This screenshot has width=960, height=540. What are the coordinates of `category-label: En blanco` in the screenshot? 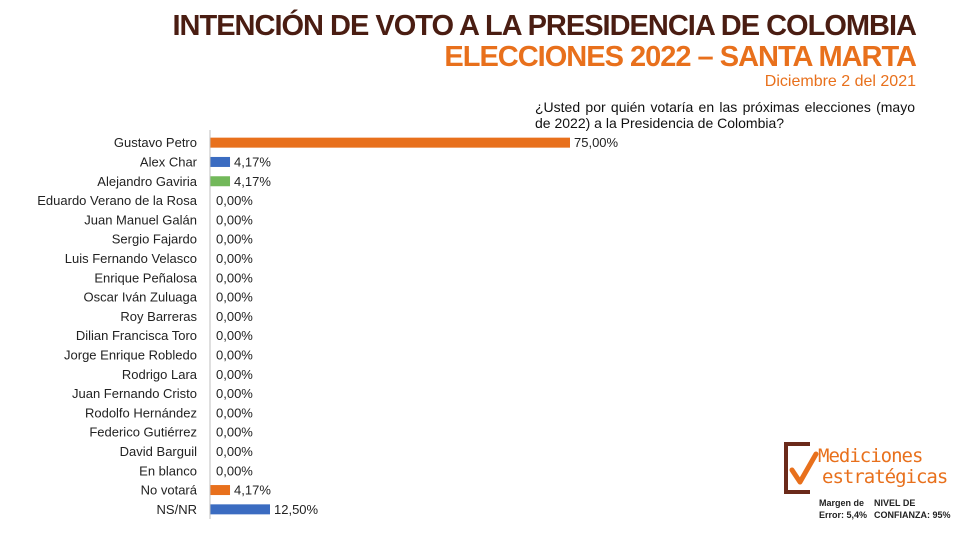 It's located at (168, 470).